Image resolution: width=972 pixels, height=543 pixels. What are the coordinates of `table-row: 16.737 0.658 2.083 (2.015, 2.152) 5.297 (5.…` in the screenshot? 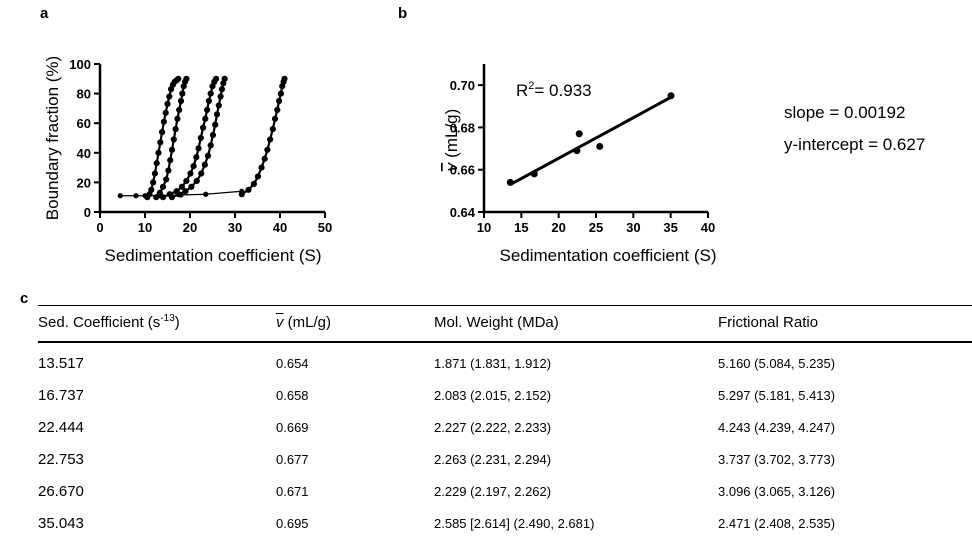 It's located at (505, 395).